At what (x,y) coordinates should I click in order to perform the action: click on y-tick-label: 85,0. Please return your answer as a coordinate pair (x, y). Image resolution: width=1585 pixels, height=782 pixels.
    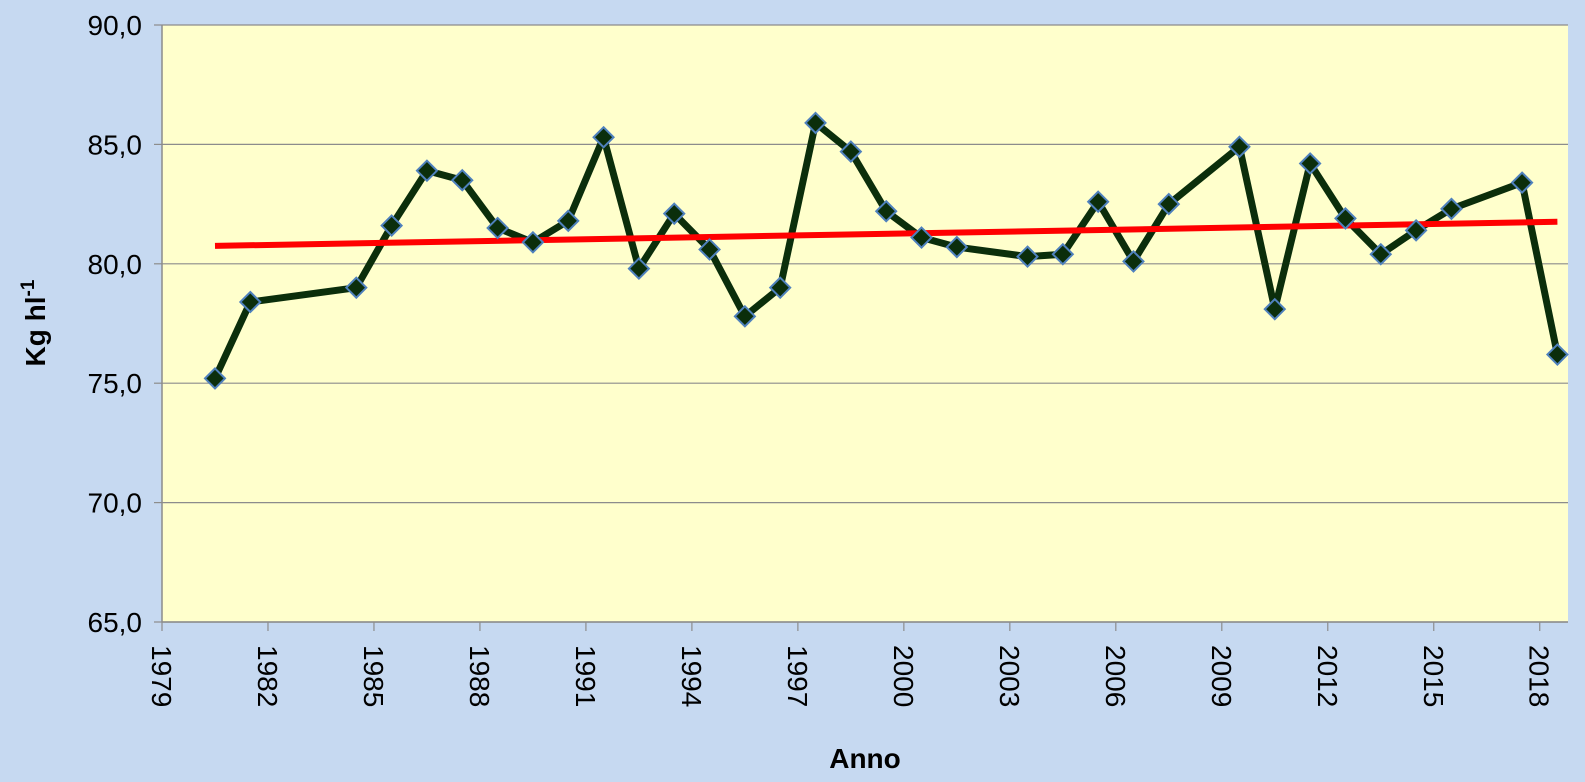
    Looking at the image, I should click on (115, 144).